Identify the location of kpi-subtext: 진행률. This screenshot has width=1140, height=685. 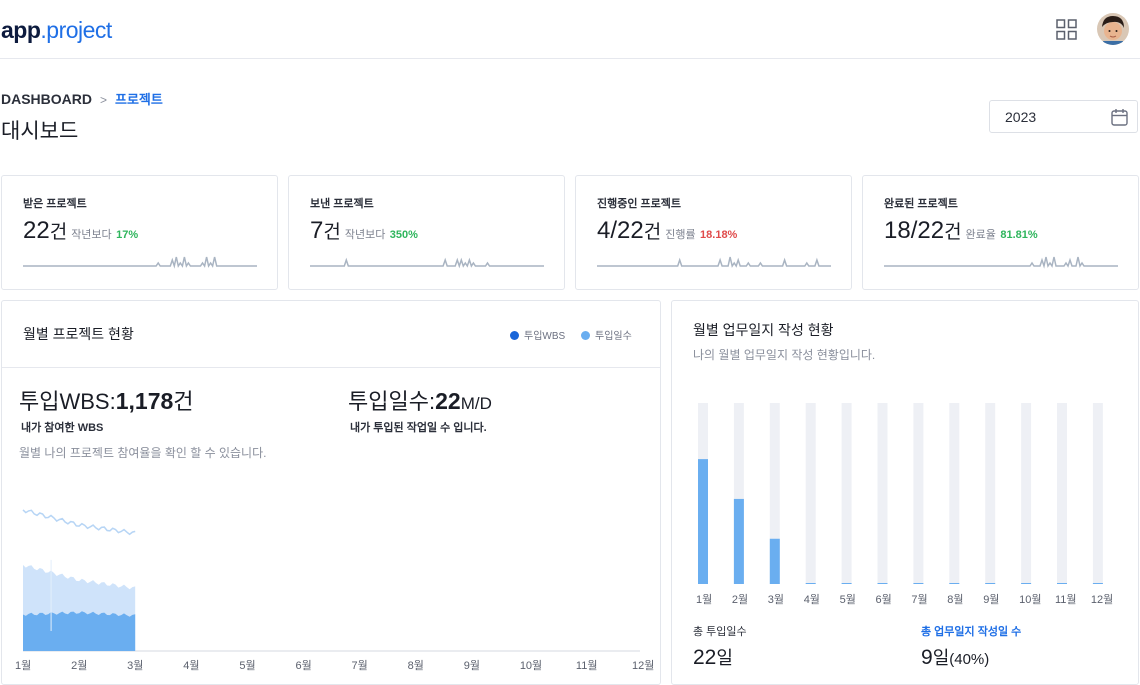
(680, 235).